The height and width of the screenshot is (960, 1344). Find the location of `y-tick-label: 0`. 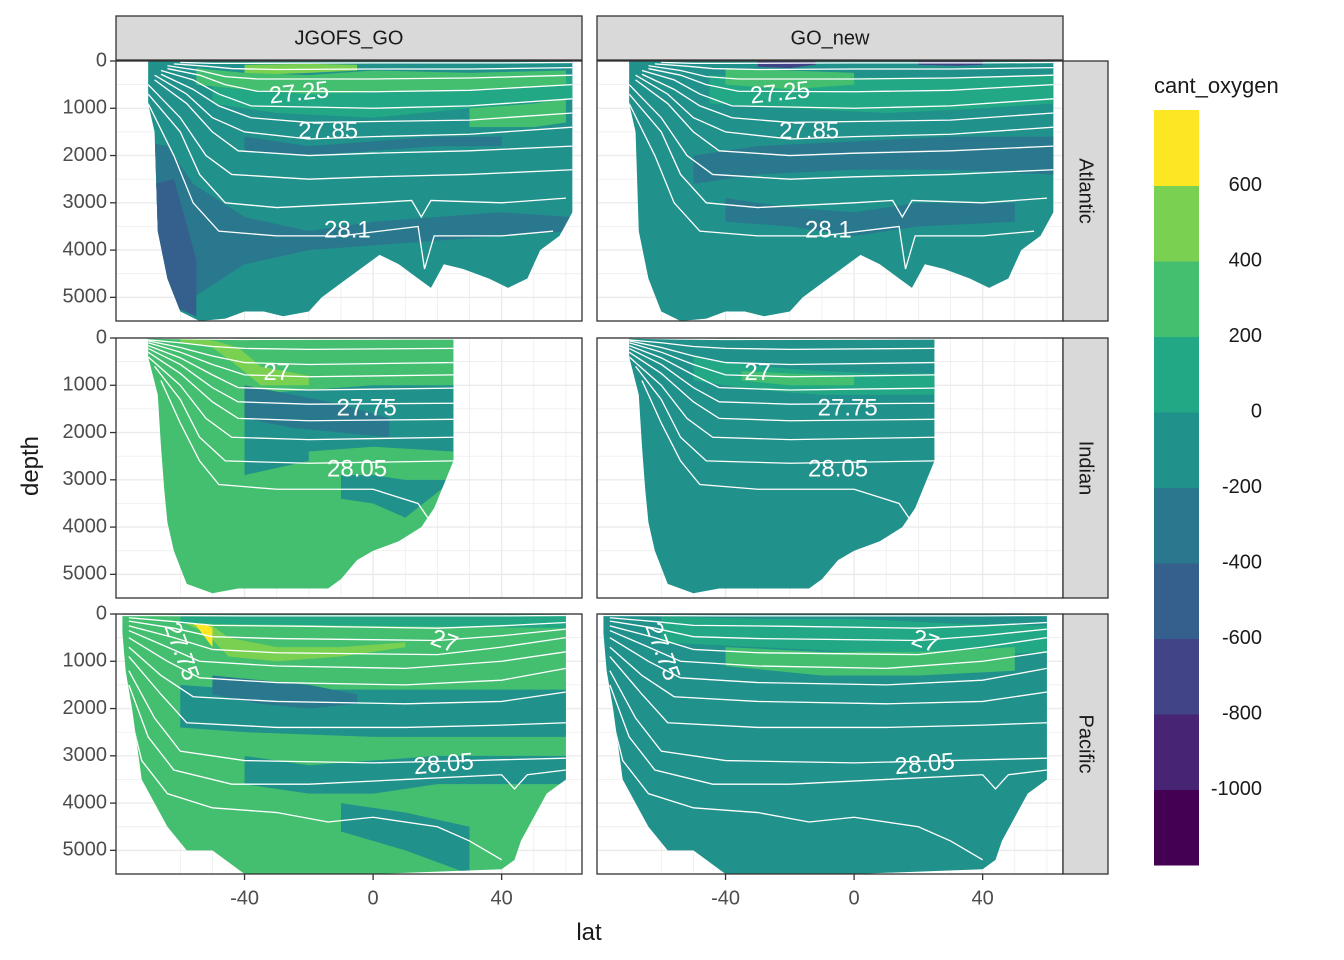

y-tick-label: 0 is located at coordinates (101, 60).